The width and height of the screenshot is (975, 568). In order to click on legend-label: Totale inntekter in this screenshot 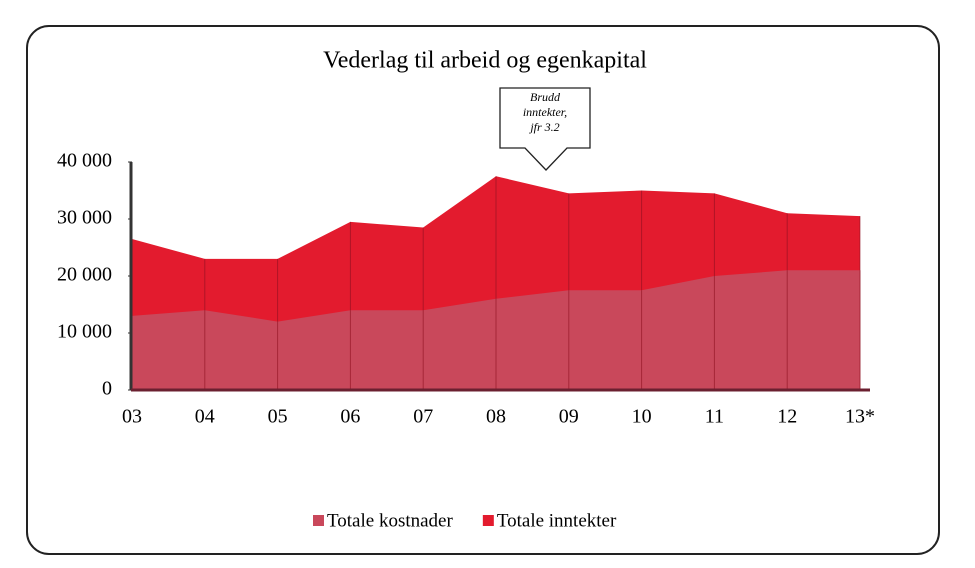, I will do `click(557, 520)`.